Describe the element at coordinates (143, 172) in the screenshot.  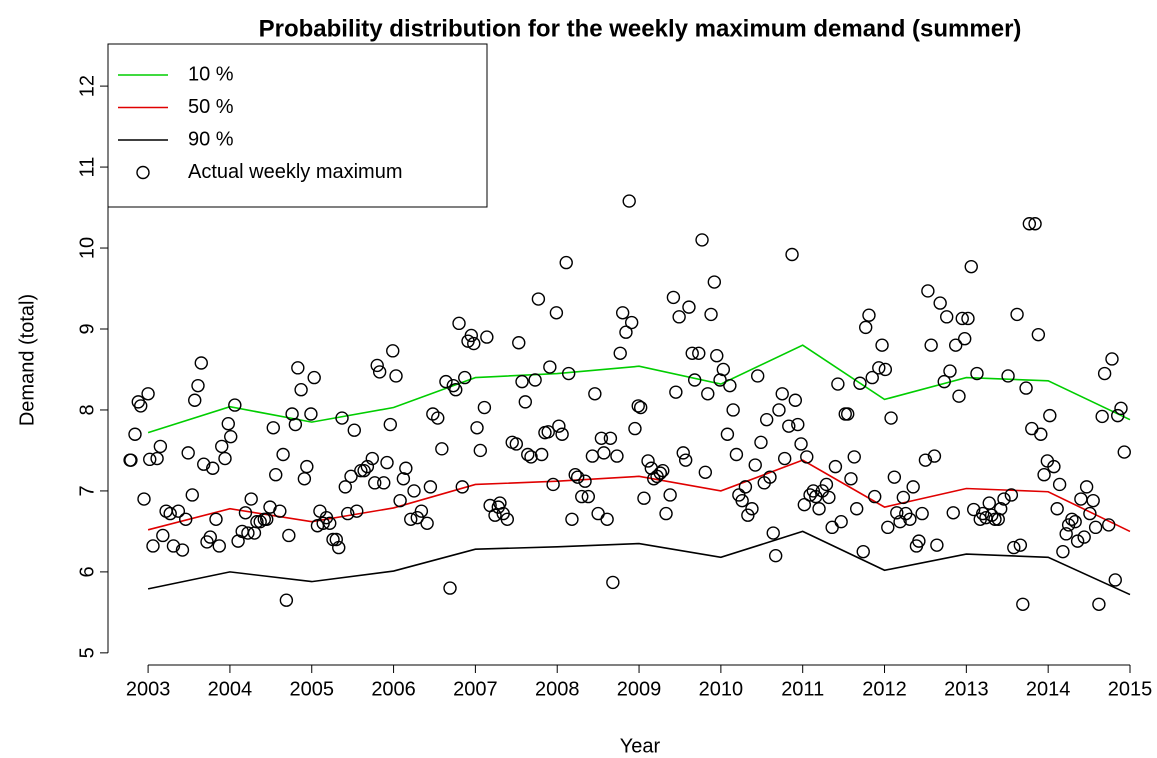
I see `legend-symbol` at that location.